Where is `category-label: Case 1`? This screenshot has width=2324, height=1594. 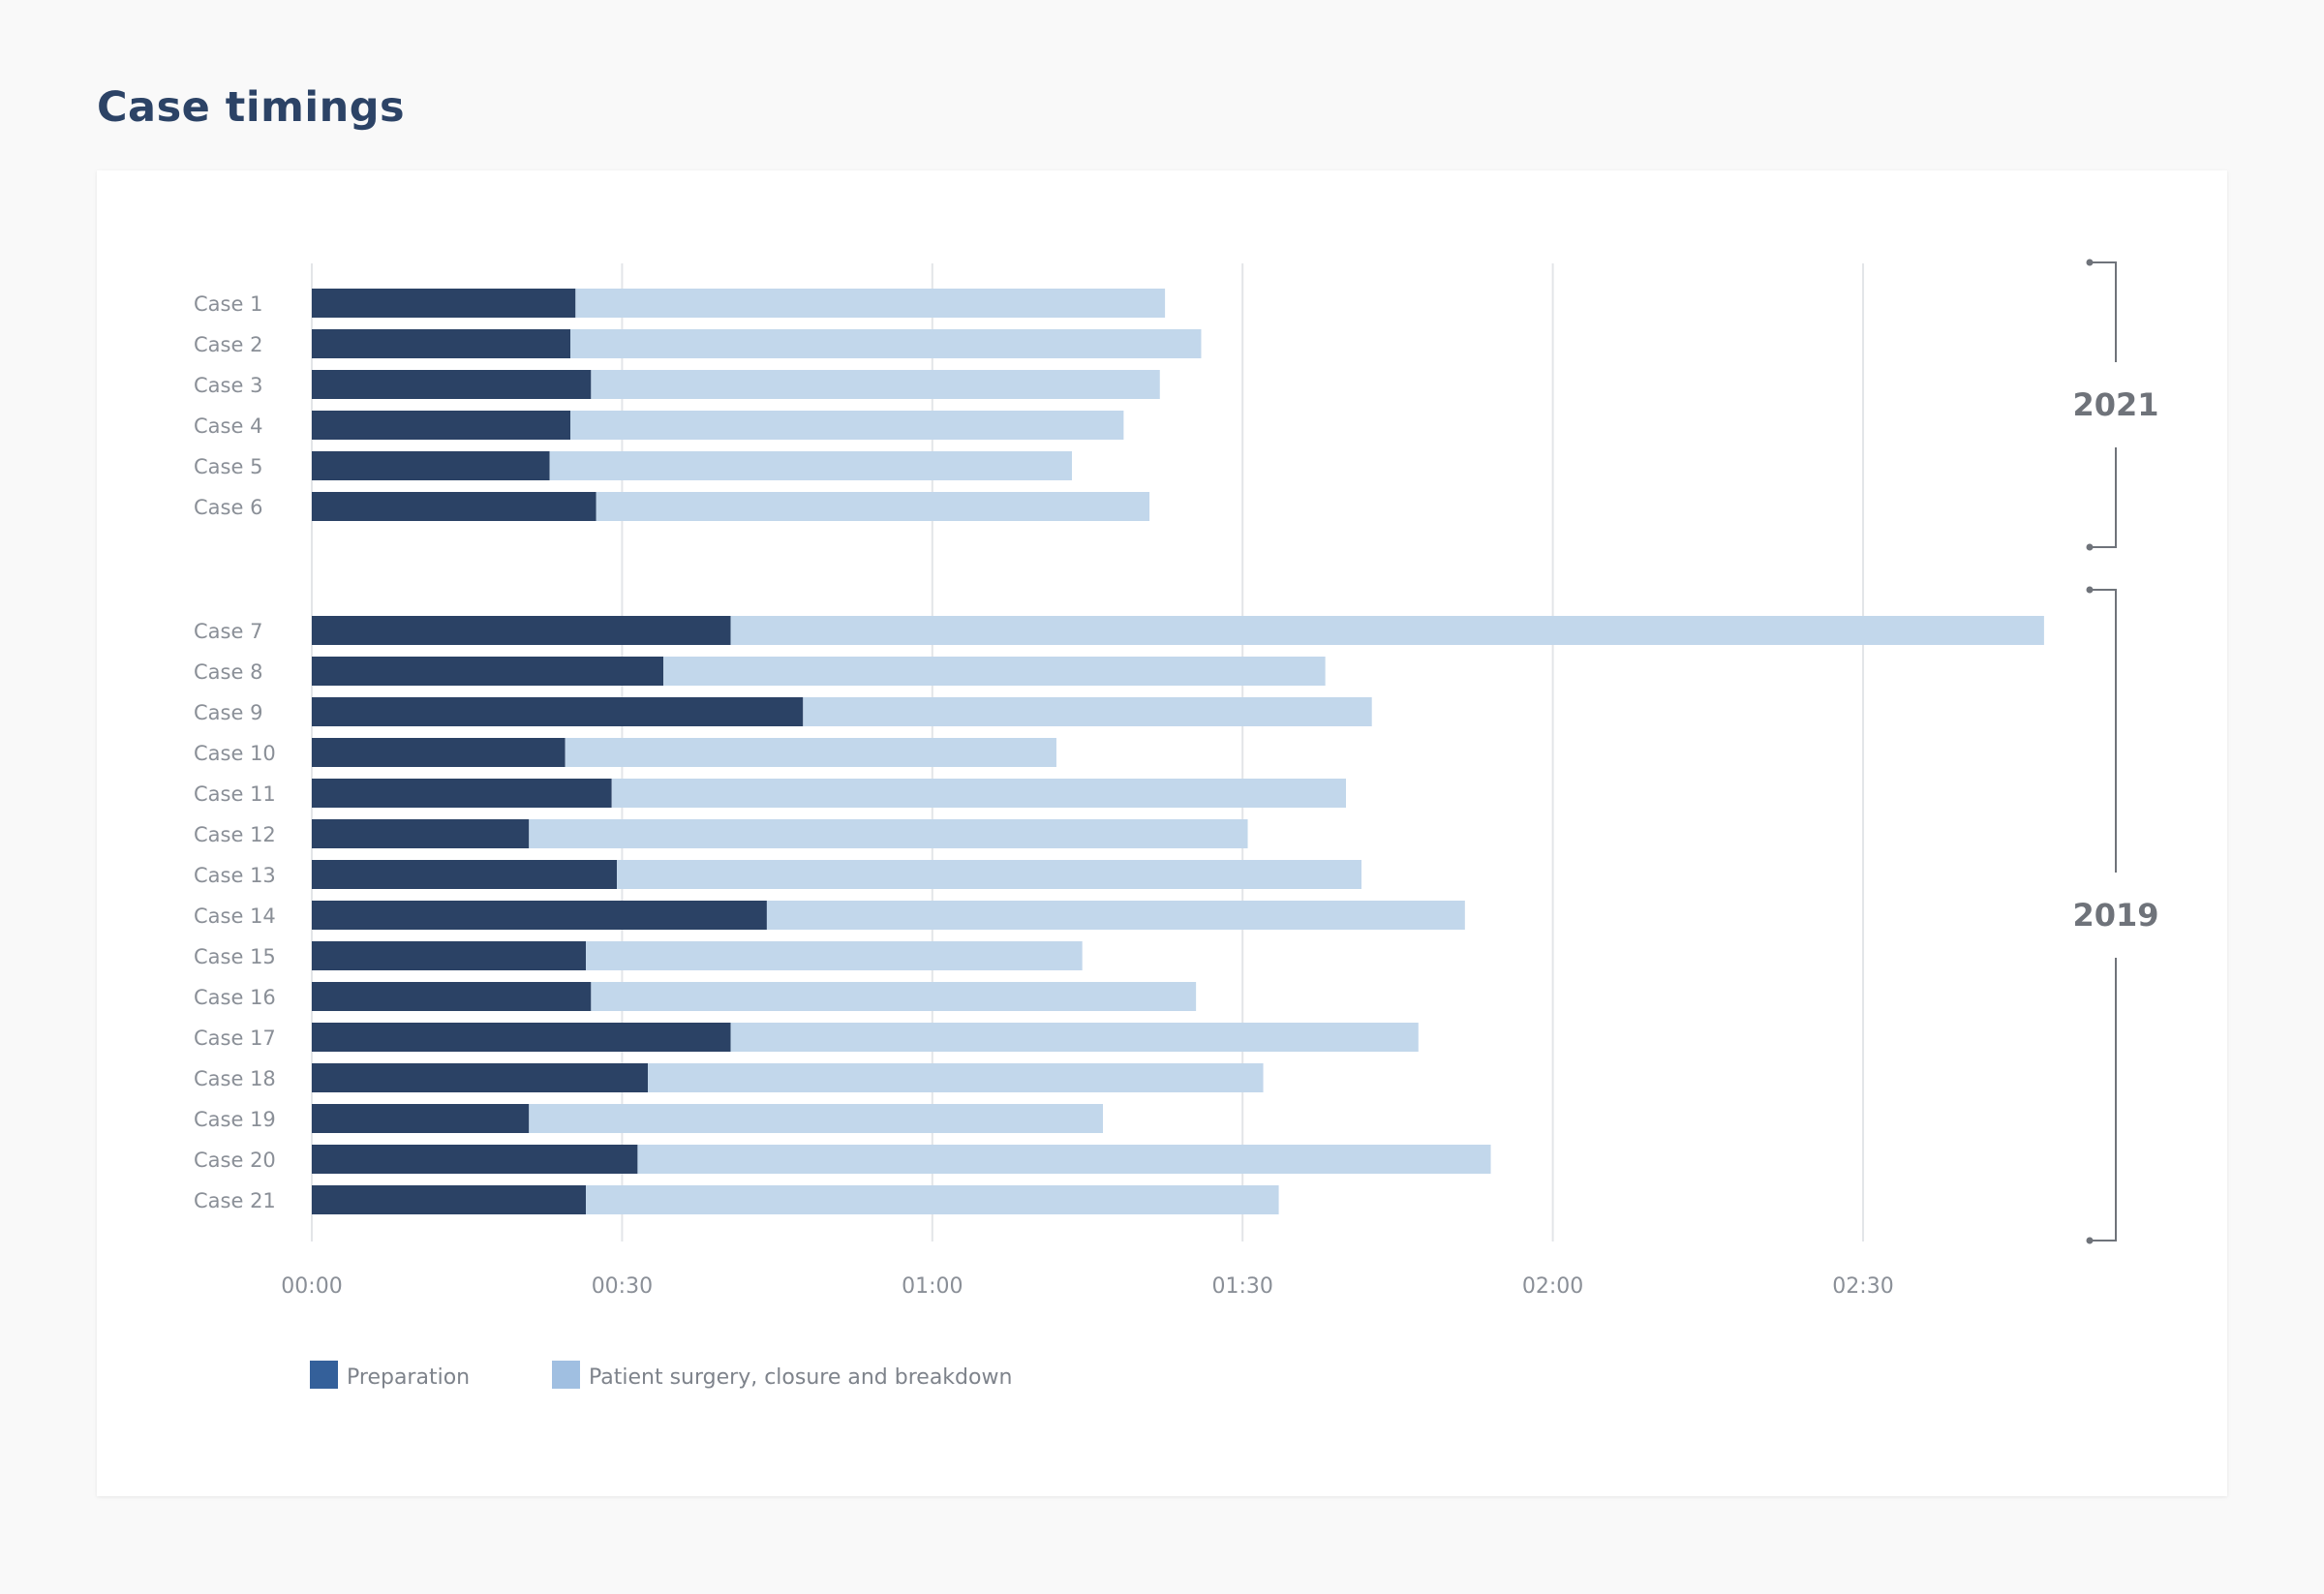 category-label: Case 1 is located at coordinates (228, 304).